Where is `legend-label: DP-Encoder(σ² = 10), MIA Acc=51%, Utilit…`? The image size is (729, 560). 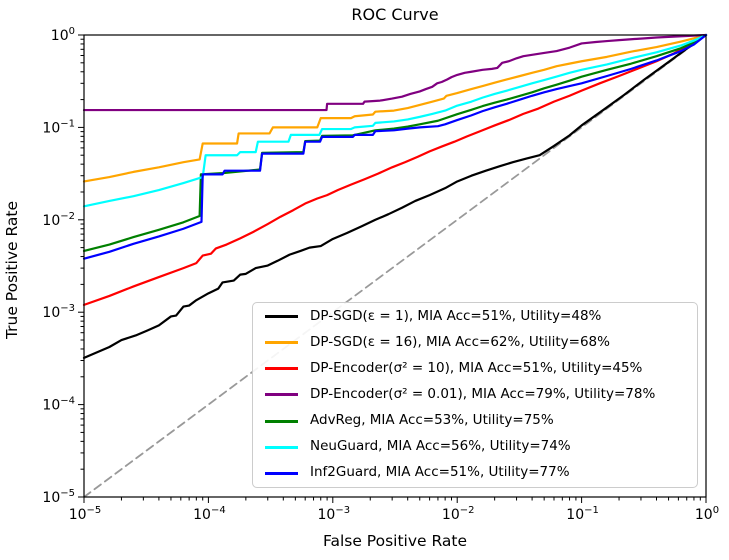 legend-label: DP-Encoder(σ² = 10), MIA Acc=51%, Utilit… is located at coordinates (476, 368).